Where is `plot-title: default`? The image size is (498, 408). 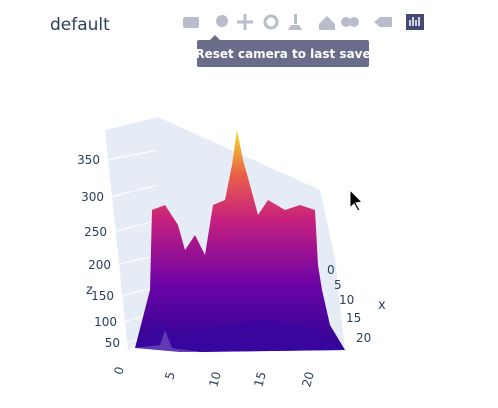
plot-title: default is located at coordinates (80, 25).